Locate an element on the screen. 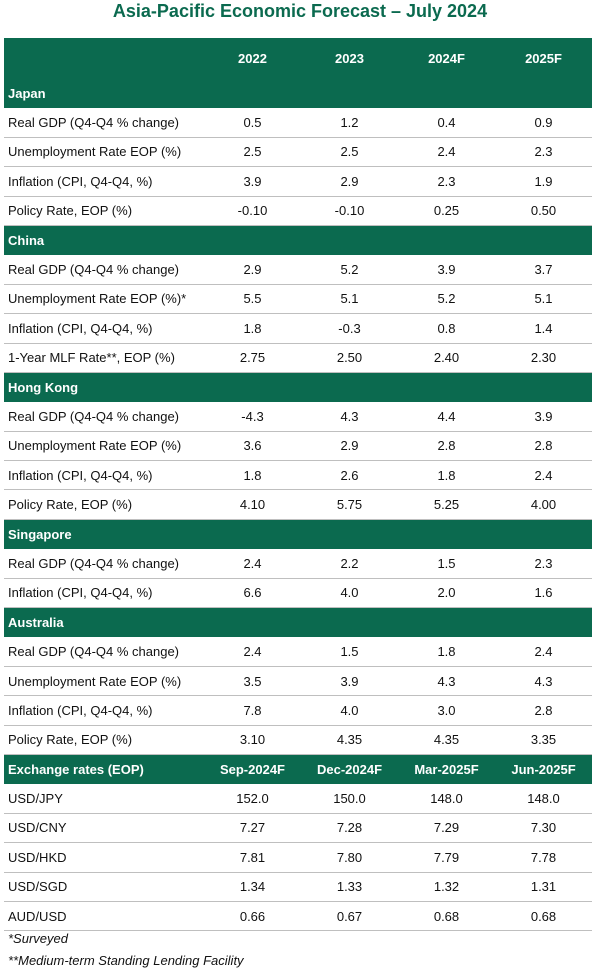 The image size is (600, 974). row-value: 3.7 is located at coordinates (543, 269).